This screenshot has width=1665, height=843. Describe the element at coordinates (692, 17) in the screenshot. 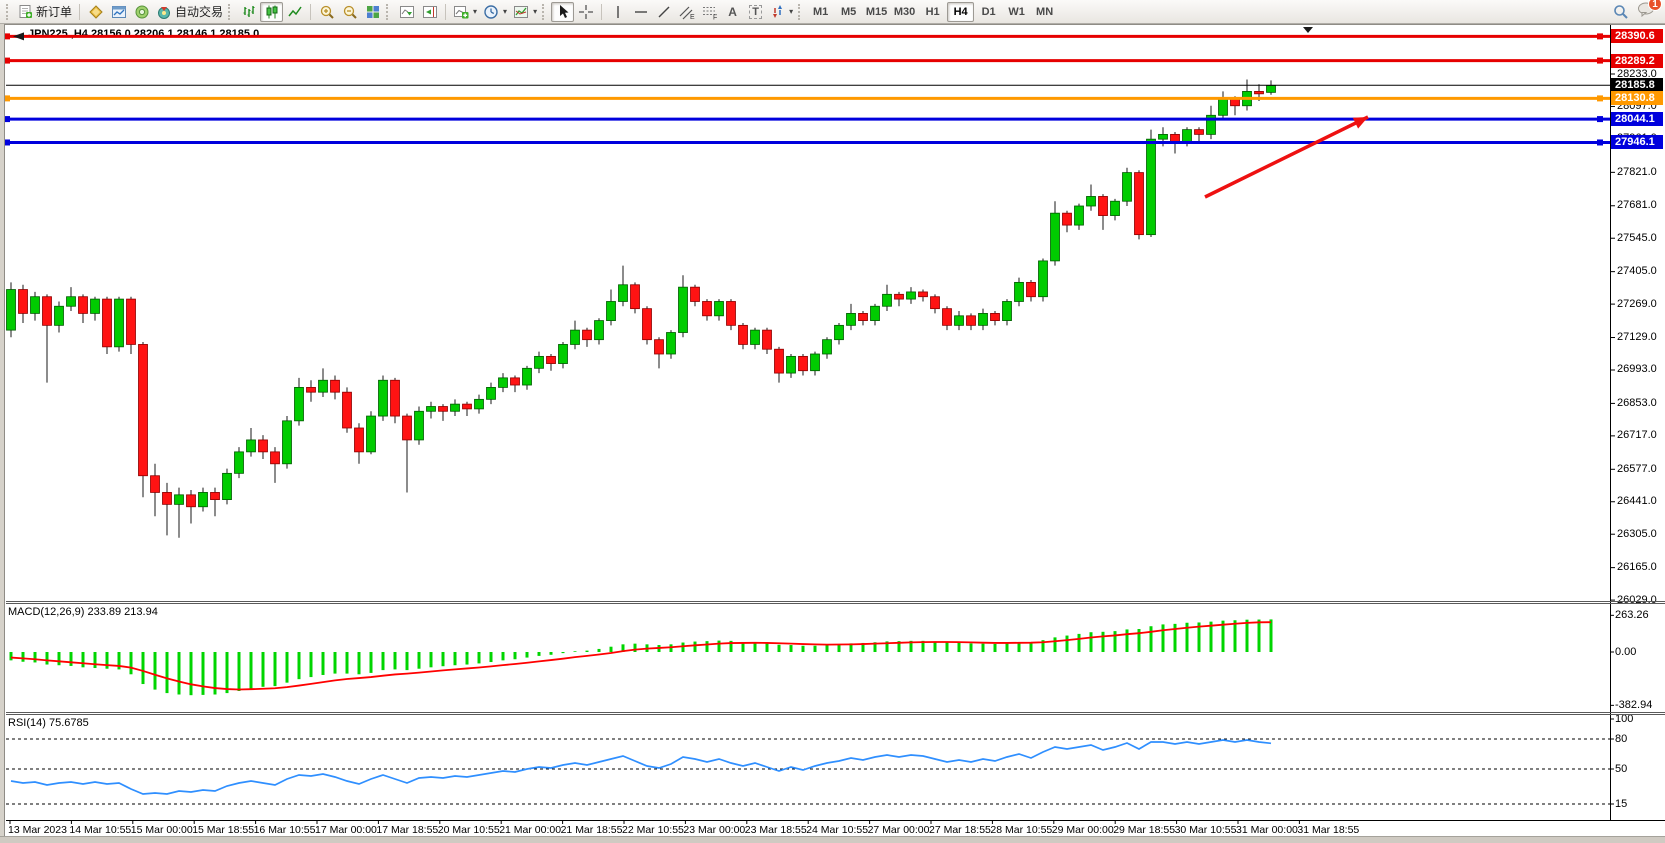

I see `svg-text: E` at that location.